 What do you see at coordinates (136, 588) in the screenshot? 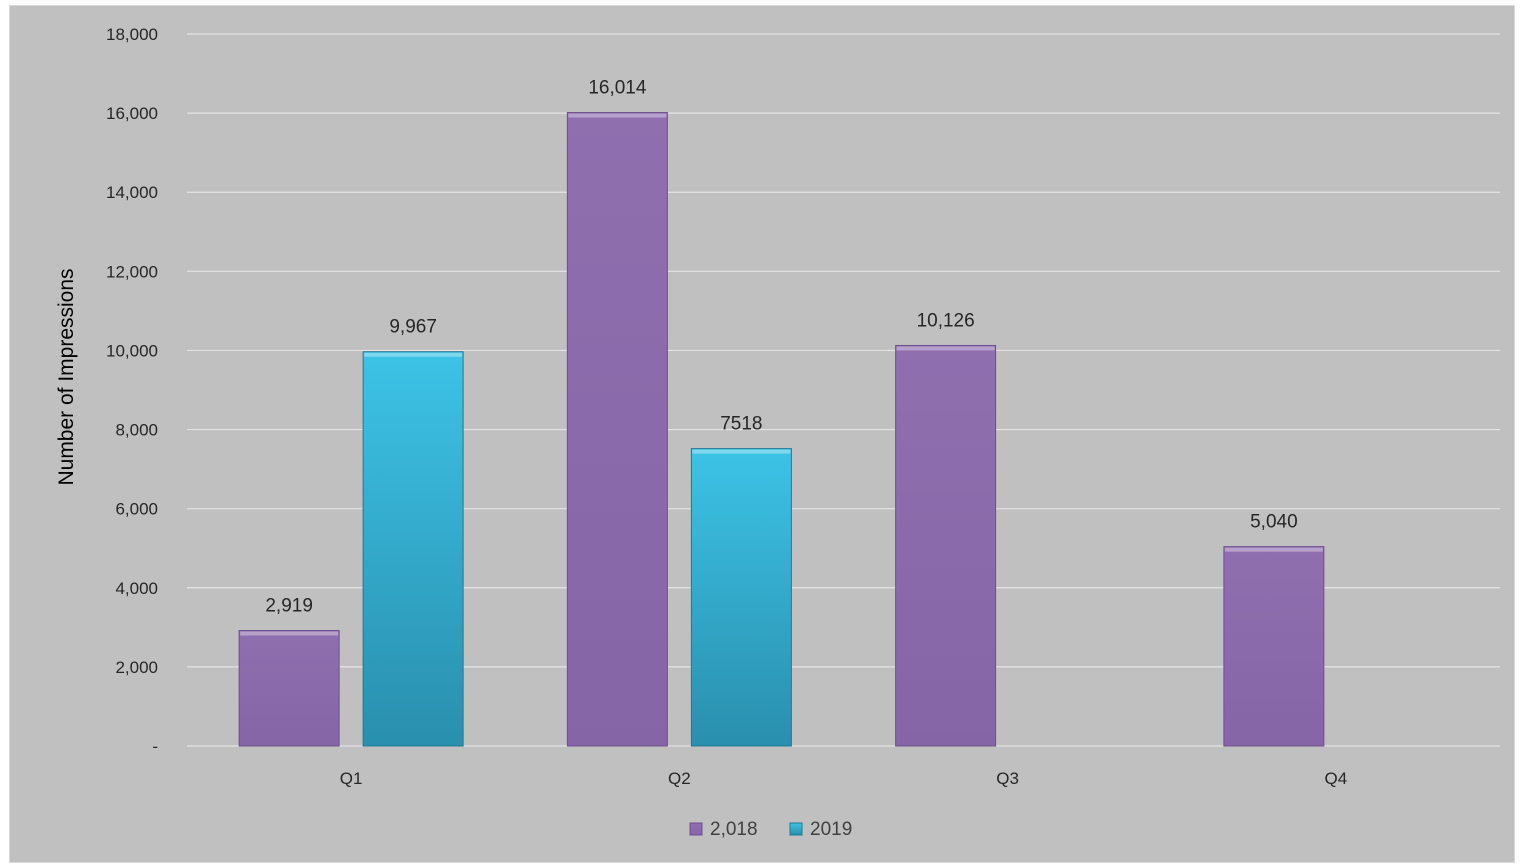
I see `y-tick-label: 4,000` at bounding box center [136, 588].